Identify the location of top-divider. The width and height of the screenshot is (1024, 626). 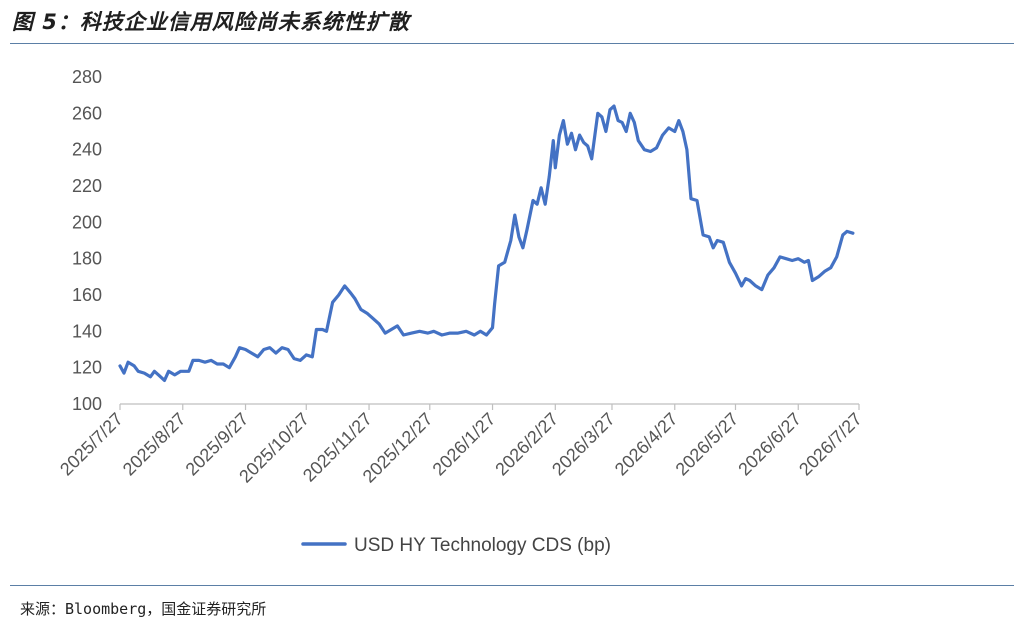
(512, 43).